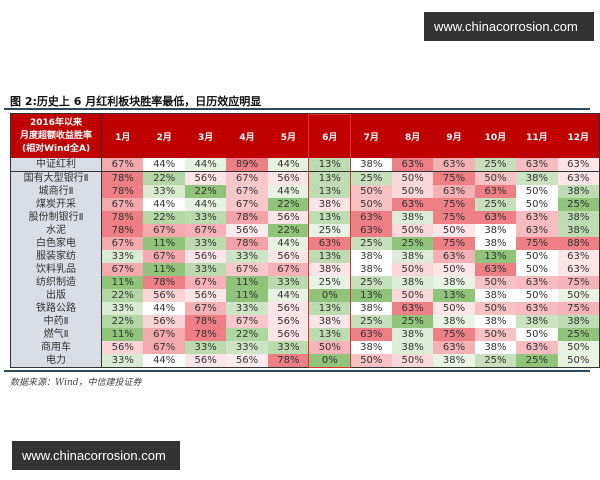  What do you see at coordinates (297, 109) in the screenshot?
I see `title-rule` at bounding box center [297, 109].